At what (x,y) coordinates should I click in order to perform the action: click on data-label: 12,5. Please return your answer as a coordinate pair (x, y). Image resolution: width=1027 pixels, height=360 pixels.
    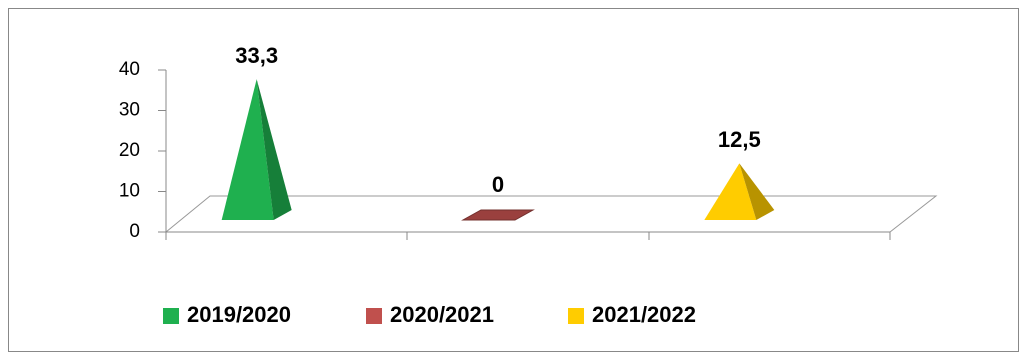
    Looking at the image, I should click on (739, 139).